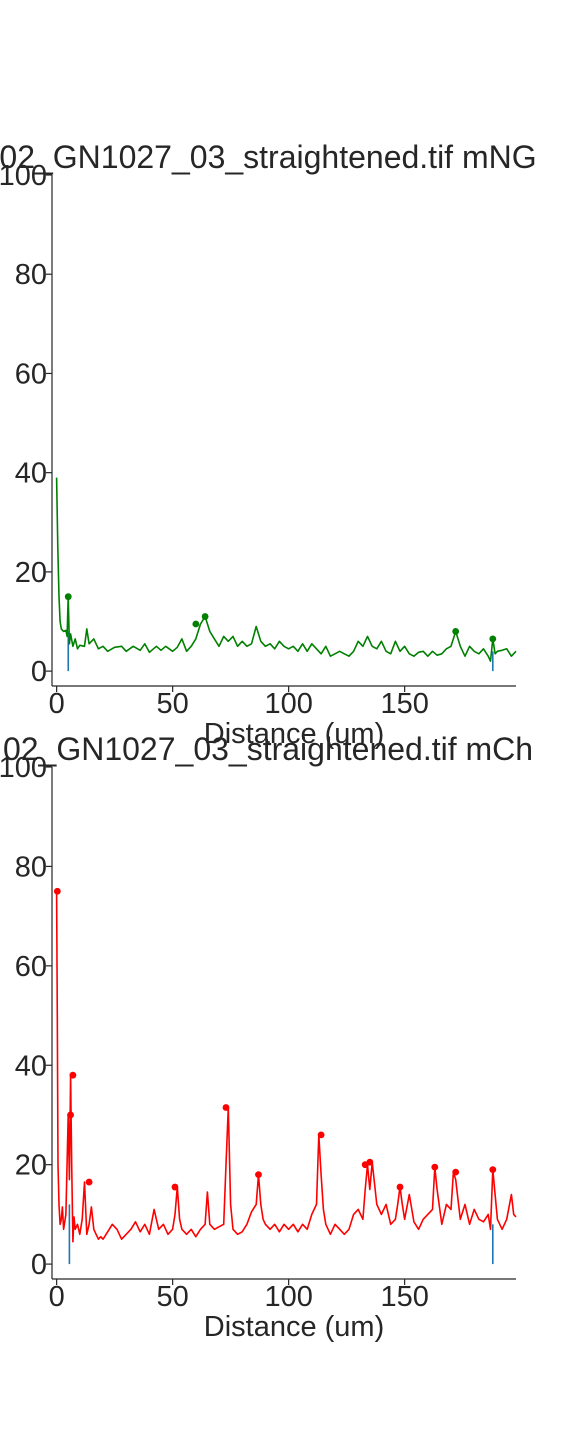  Describe the element at coordinates (286, 570) in the screenshot. I see `intensity-profile-line` at that location.